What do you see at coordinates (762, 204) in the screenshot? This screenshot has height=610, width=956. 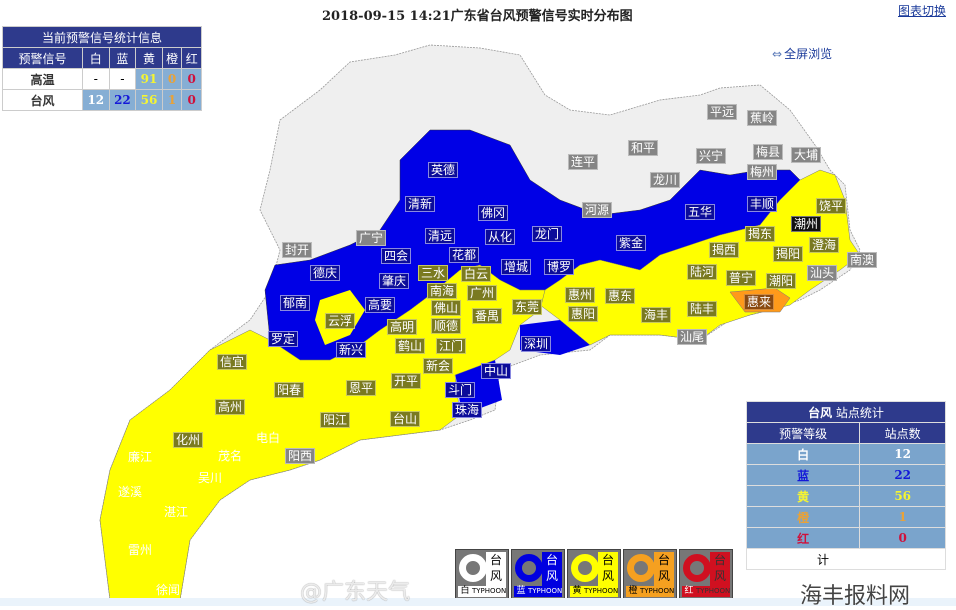 I see `county-label: 丰顺` at bounding box center [762, 204].